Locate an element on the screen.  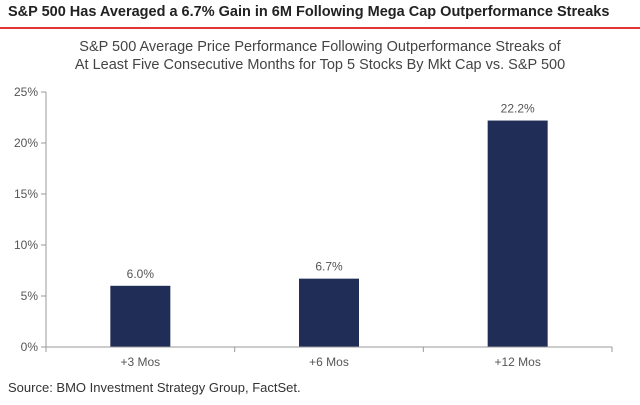
x-axis: +3 Mos +6 Mos +12 Mos is located at coordinates (329, 357).